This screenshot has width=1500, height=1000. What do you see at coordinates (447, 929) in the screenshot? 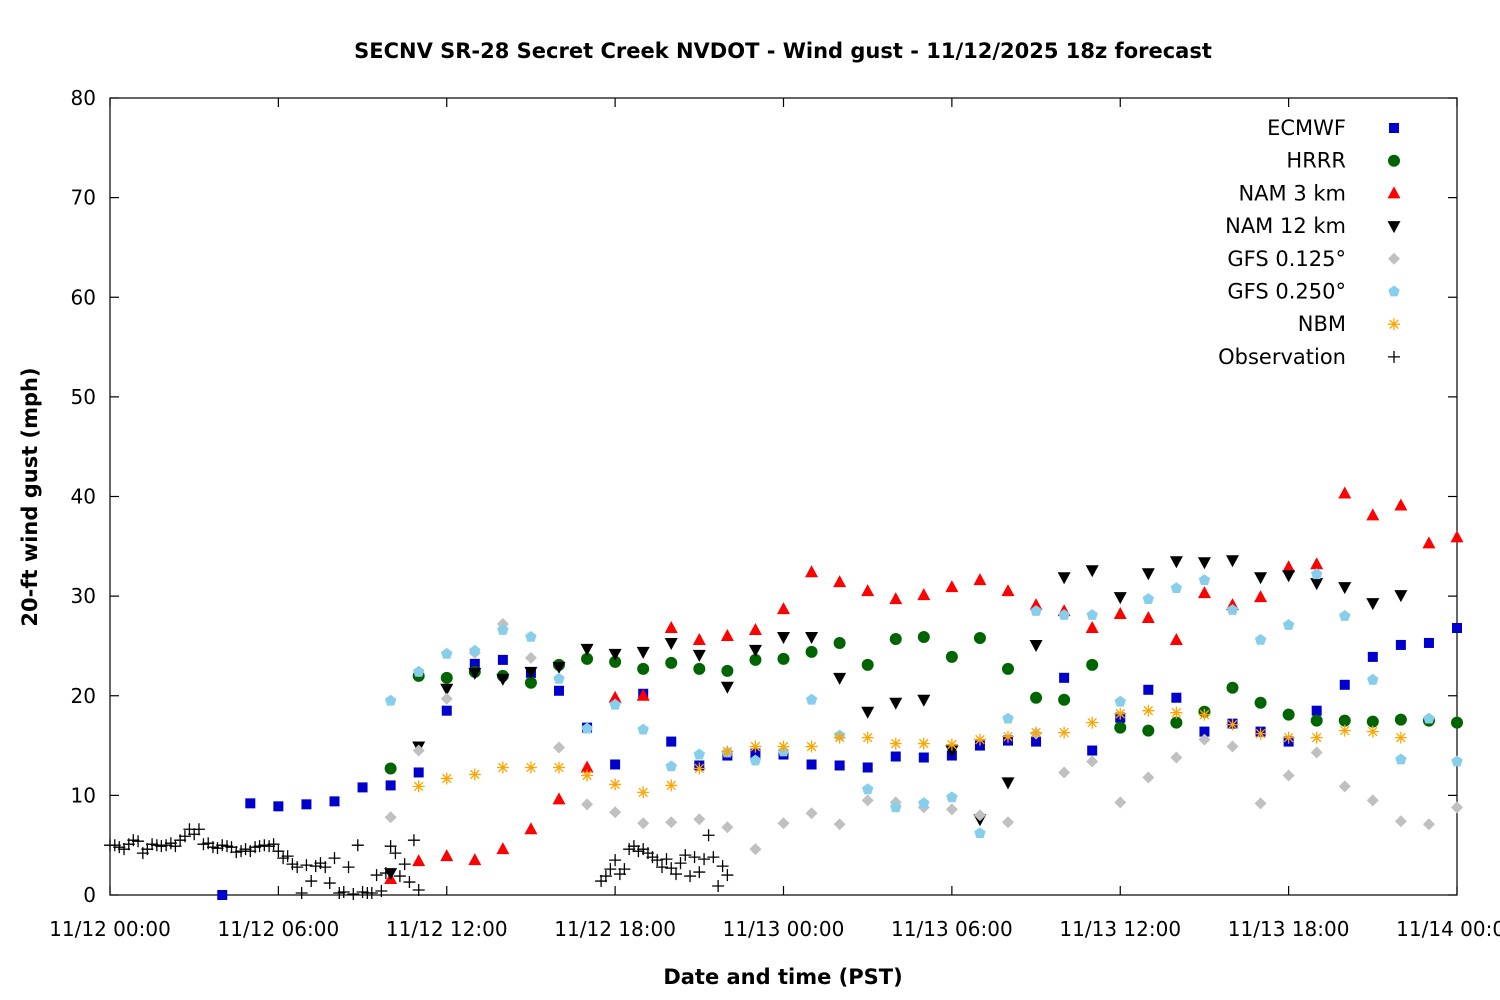
I see `x-tick-label: 11/12 12:00` at bounding box center [447, 929].